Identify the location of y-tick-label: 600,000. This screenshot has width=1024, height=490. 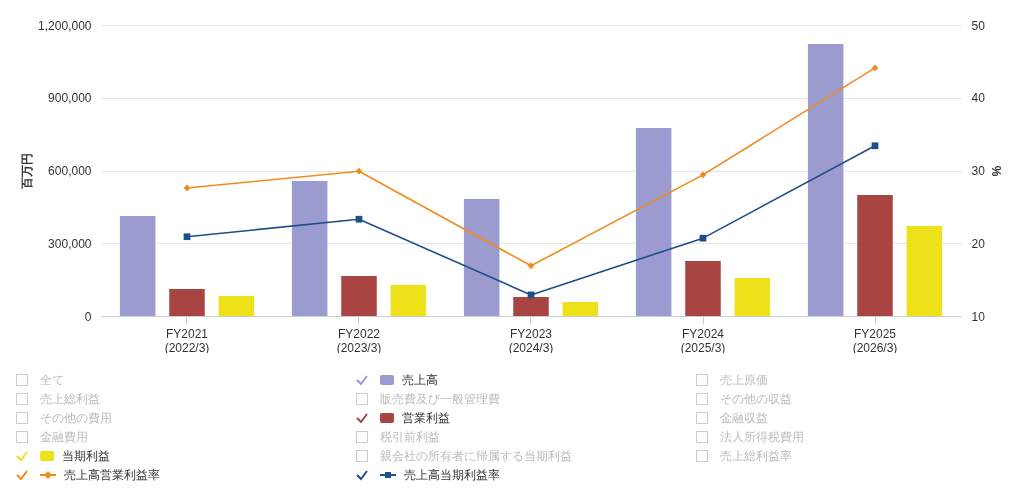
(70, 171).